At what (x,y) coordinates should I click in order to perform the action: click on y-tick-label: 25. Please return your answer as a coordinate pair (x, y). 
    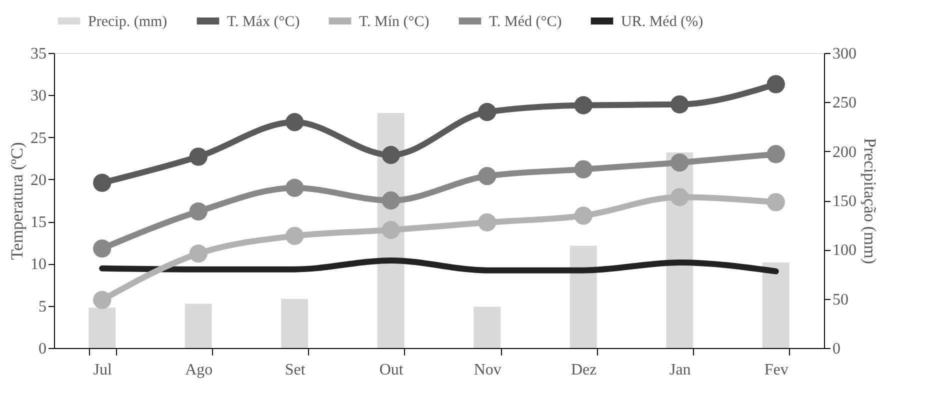
    Looking at the image, I should click on (38, 138).